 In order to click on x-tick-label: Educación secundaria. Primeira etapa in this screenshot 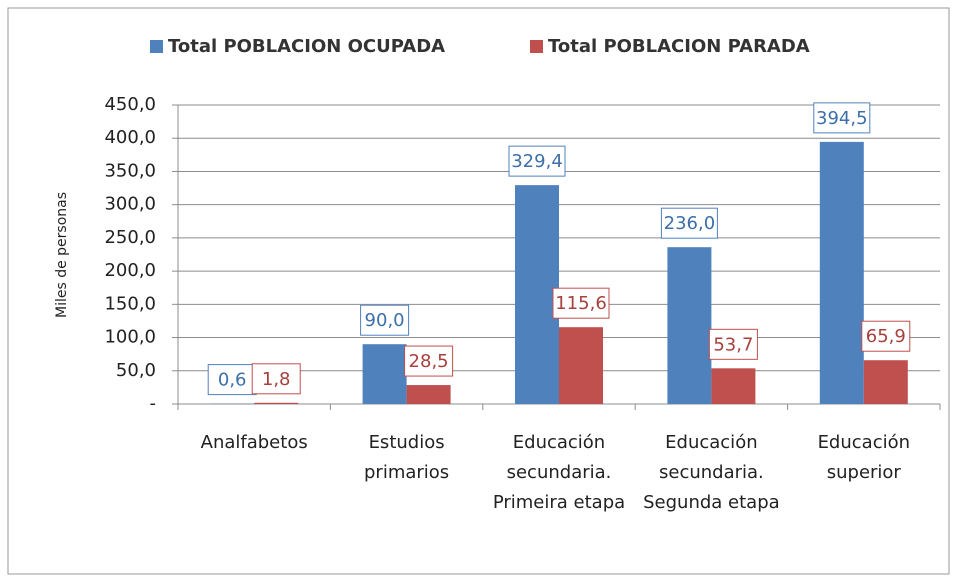, I will do `click(559, 472)`.